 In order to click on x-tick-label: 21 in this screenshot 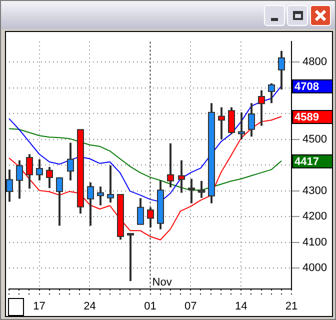, I will do `click(291, 306)`.